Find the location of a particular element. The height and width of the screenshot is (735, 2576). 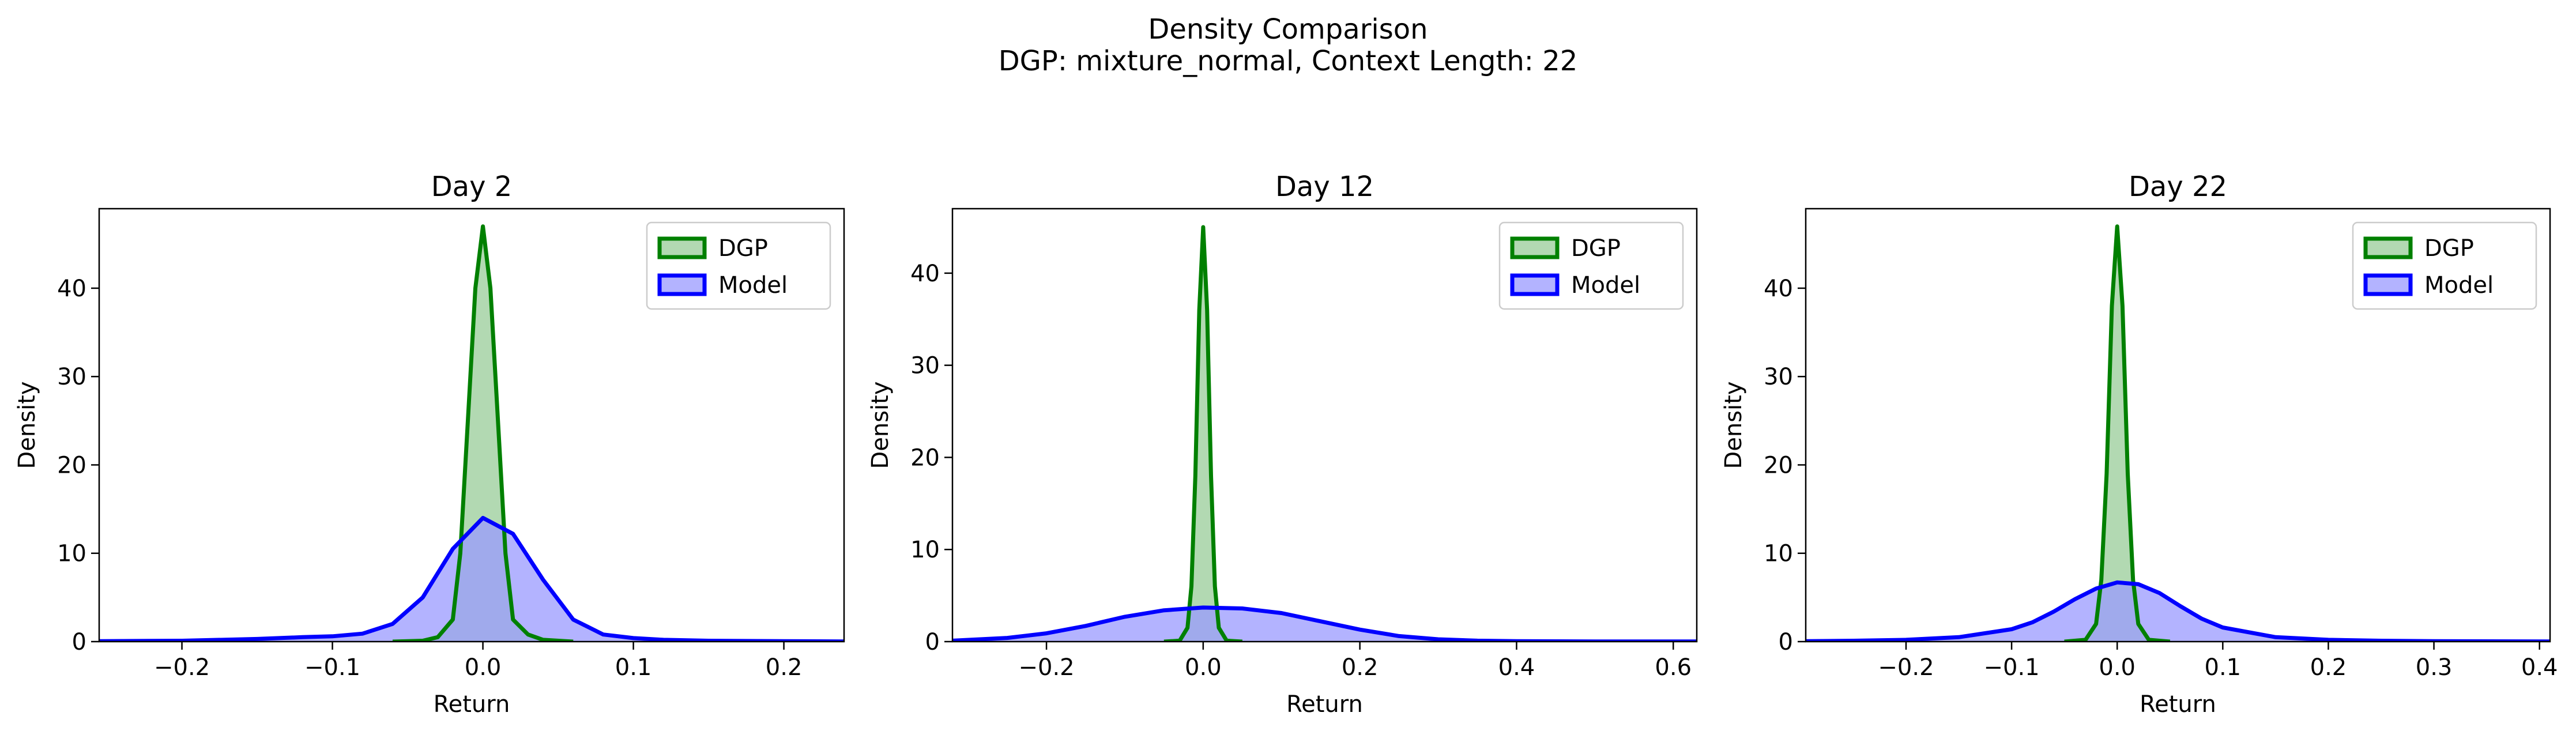

panel-title: Day 2 is located at coordinates (472, 187).